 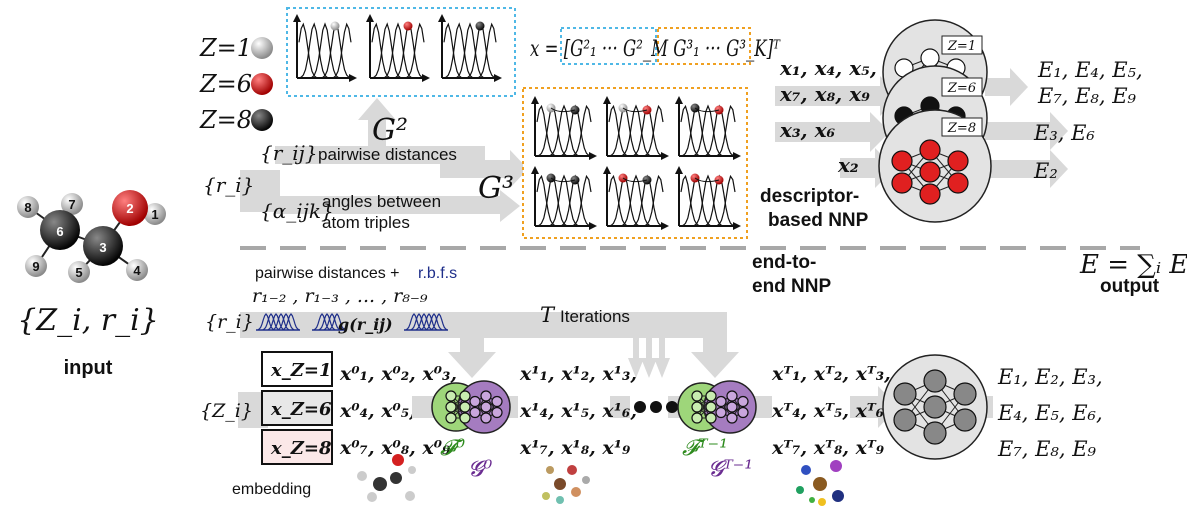 What do you see at coordinates (1090, 70) in the screenshot?
I see `descriptor-output-0: E₁, E₄, E₅,` at bounding box center [1090, 70].